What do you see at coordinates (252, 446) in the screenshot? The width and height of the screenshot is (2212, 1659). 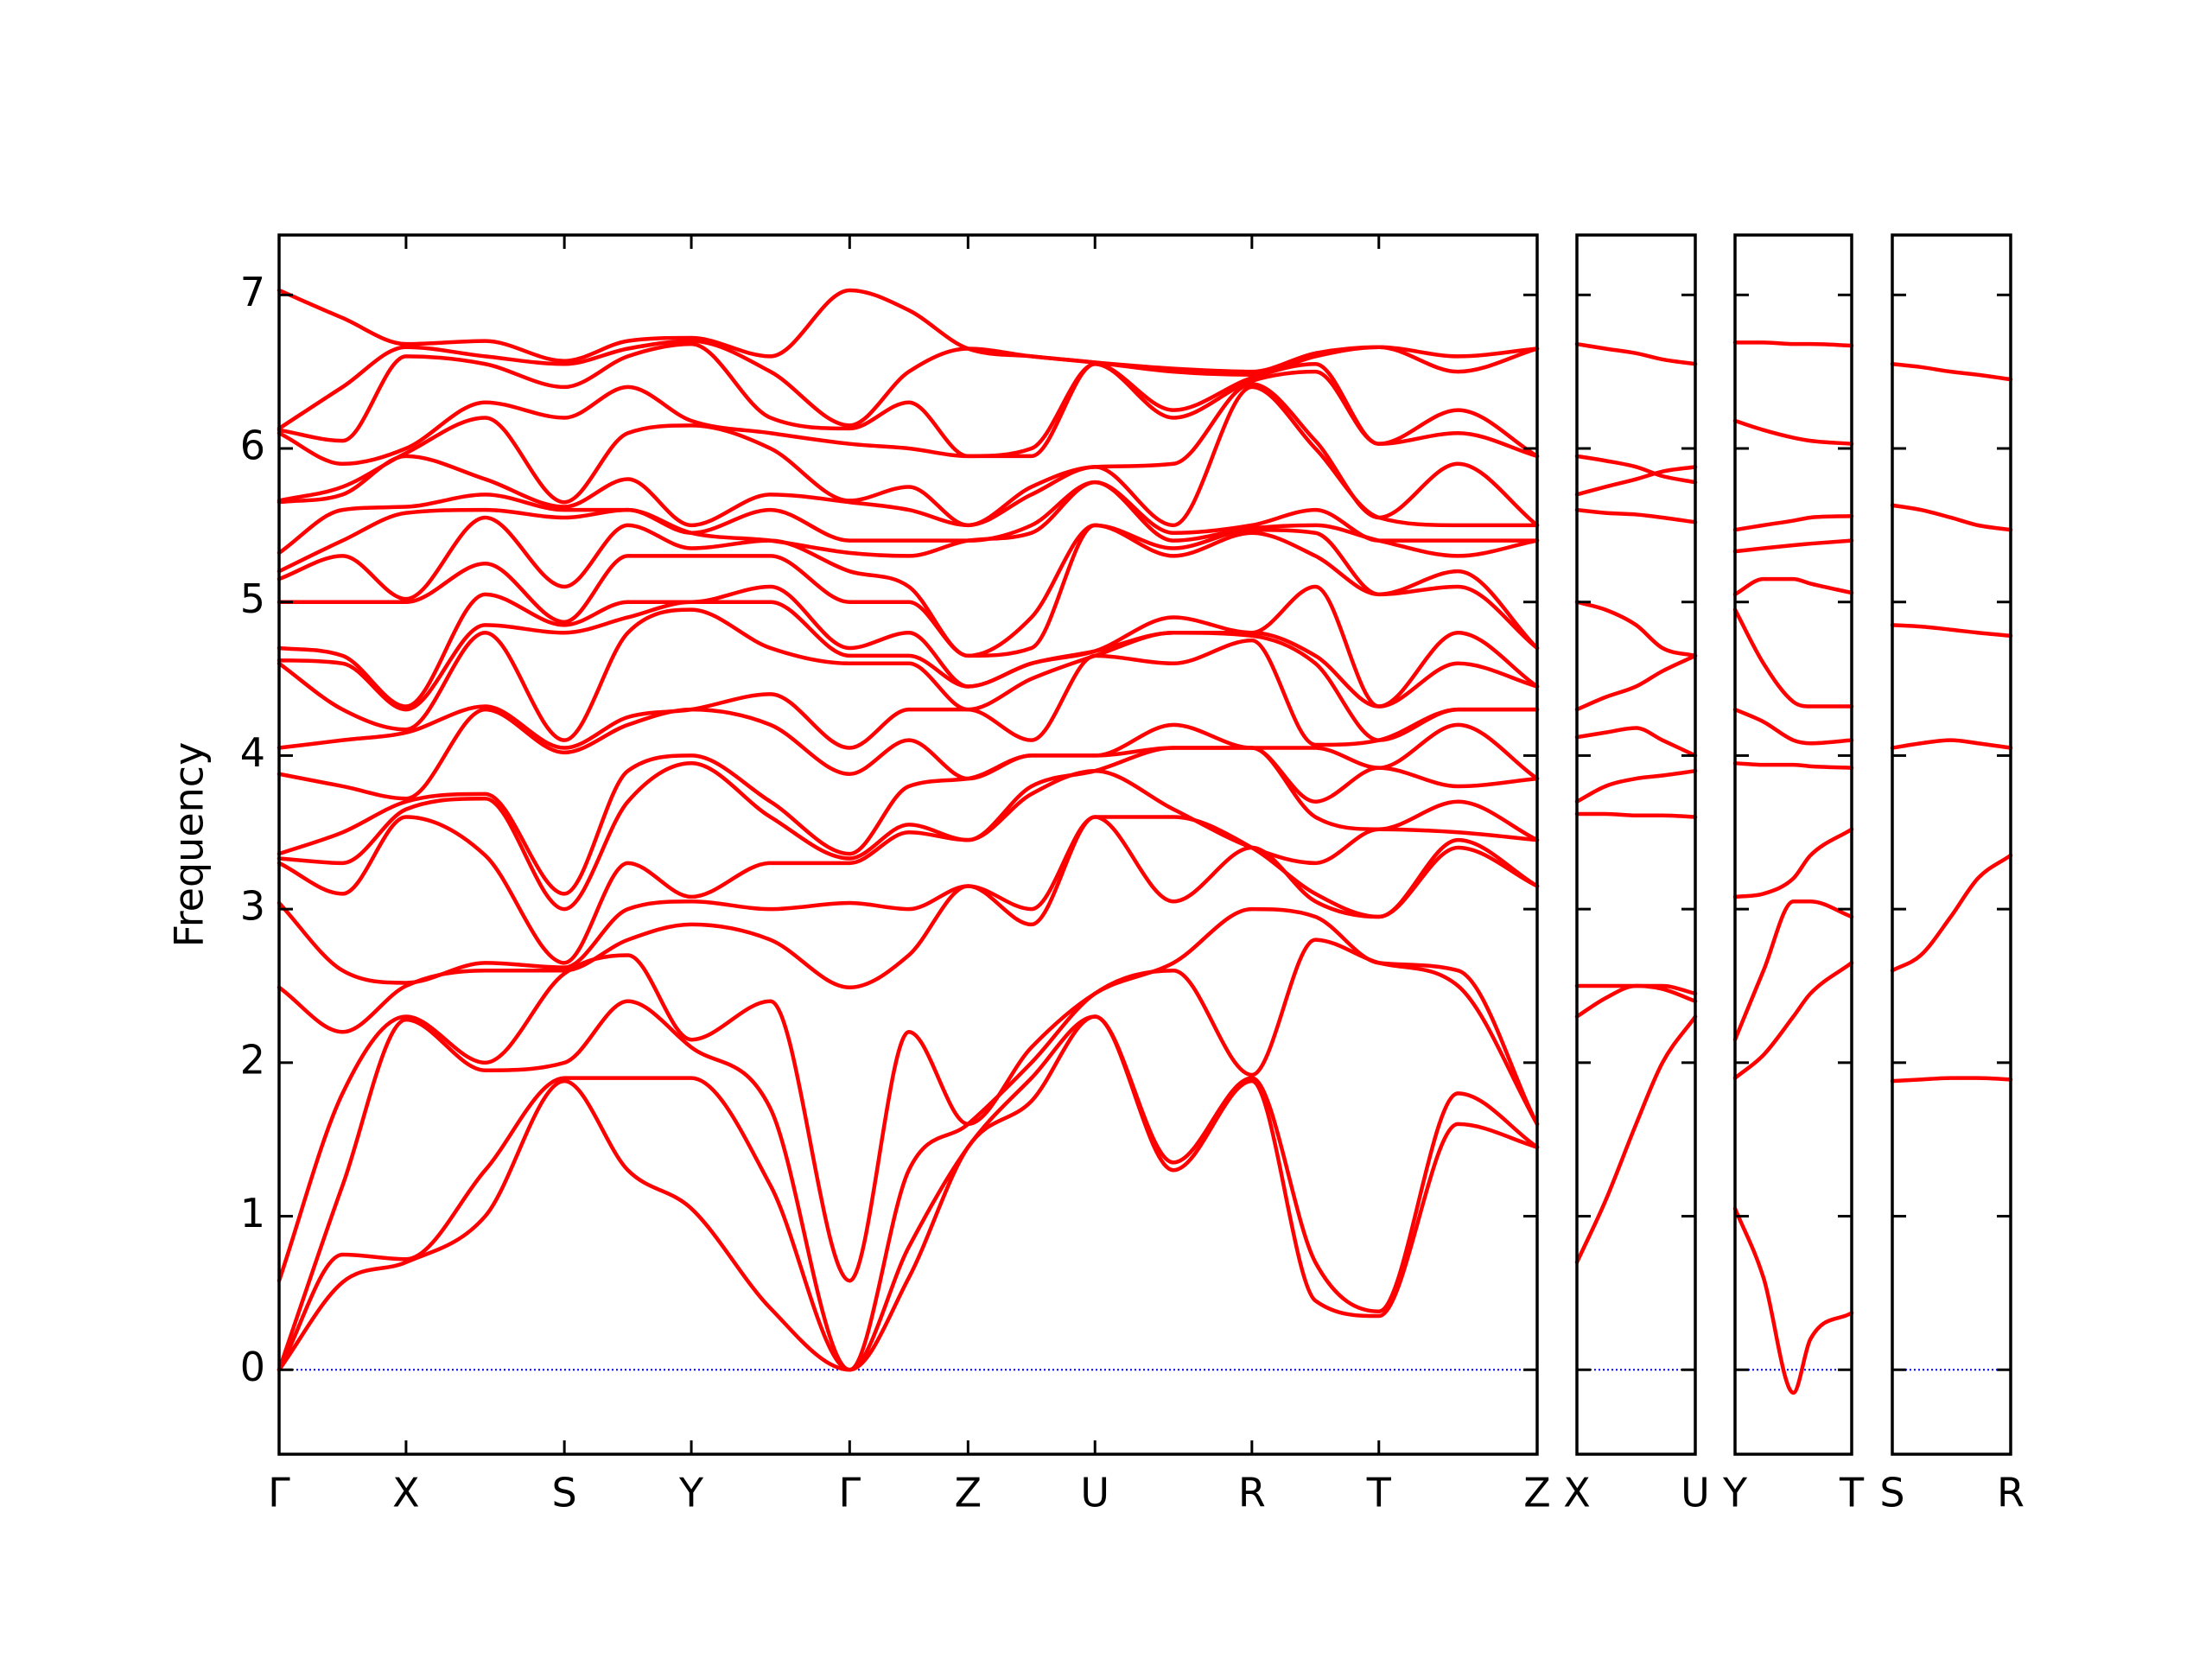 I see `y-tick-label: 6` at bounding box center [252, 446].